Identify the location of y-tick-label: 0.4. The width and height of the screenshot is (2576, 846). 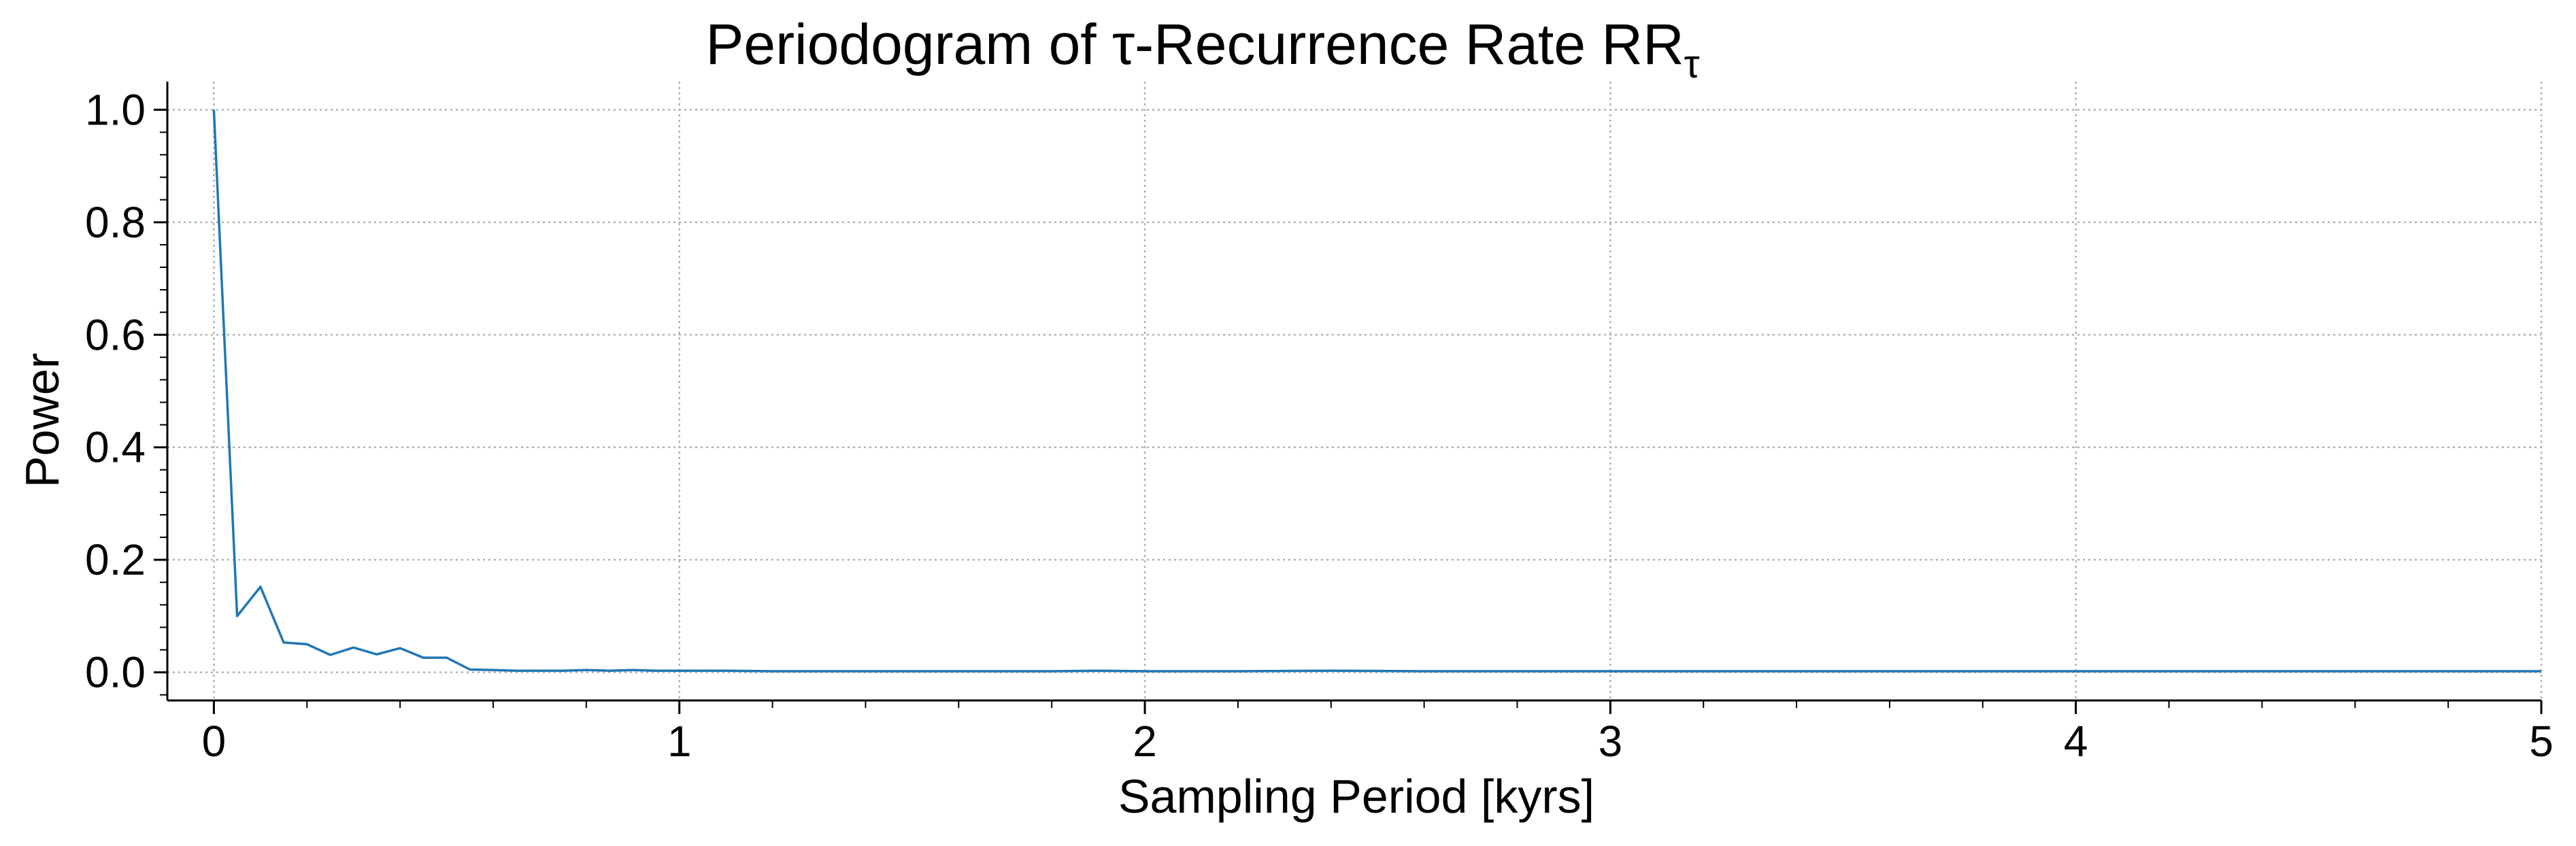
(115, 447).